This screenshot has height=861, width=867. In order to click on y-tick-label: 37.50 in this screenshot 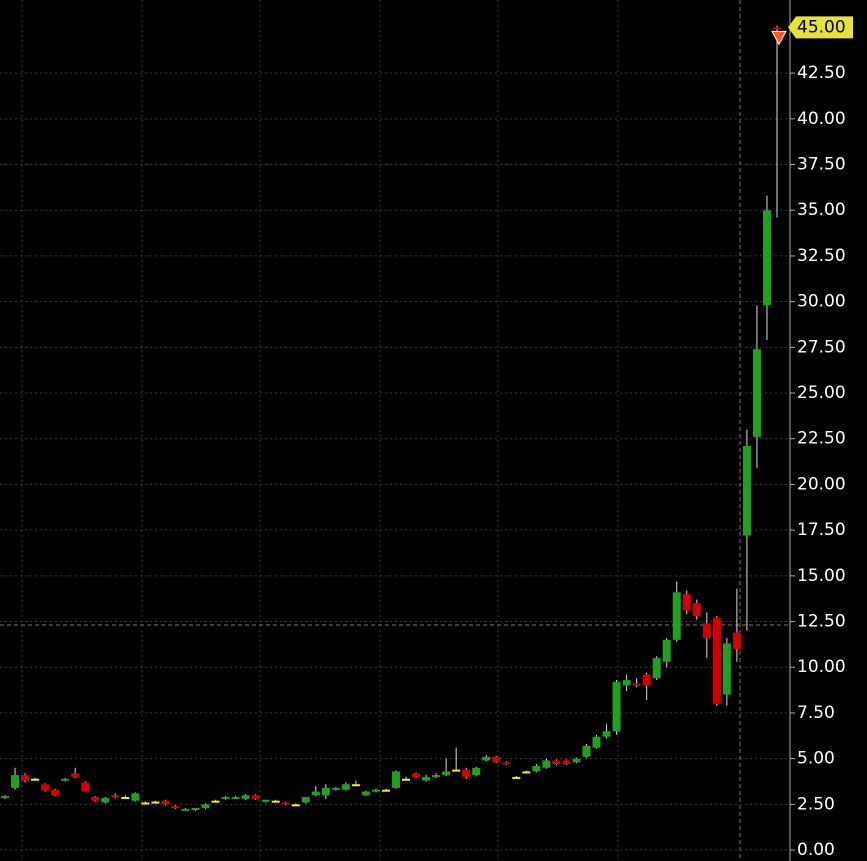, I will do `click(821, 165)`.